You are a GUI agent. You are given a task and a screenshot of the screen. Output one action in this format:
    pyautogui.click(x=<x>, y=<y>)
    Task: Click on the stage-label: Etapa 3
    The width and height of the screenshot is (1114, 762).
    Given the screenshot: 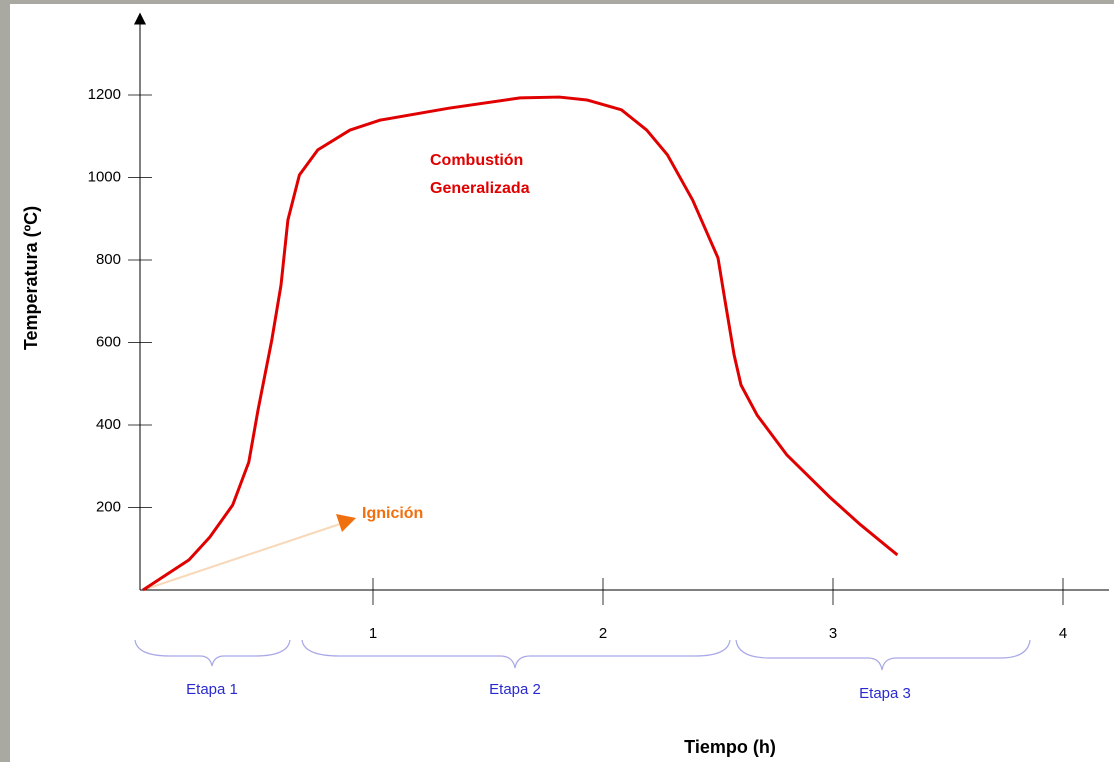 What is the action you would take?
    pyautogui.click(x=885, y=693)
    